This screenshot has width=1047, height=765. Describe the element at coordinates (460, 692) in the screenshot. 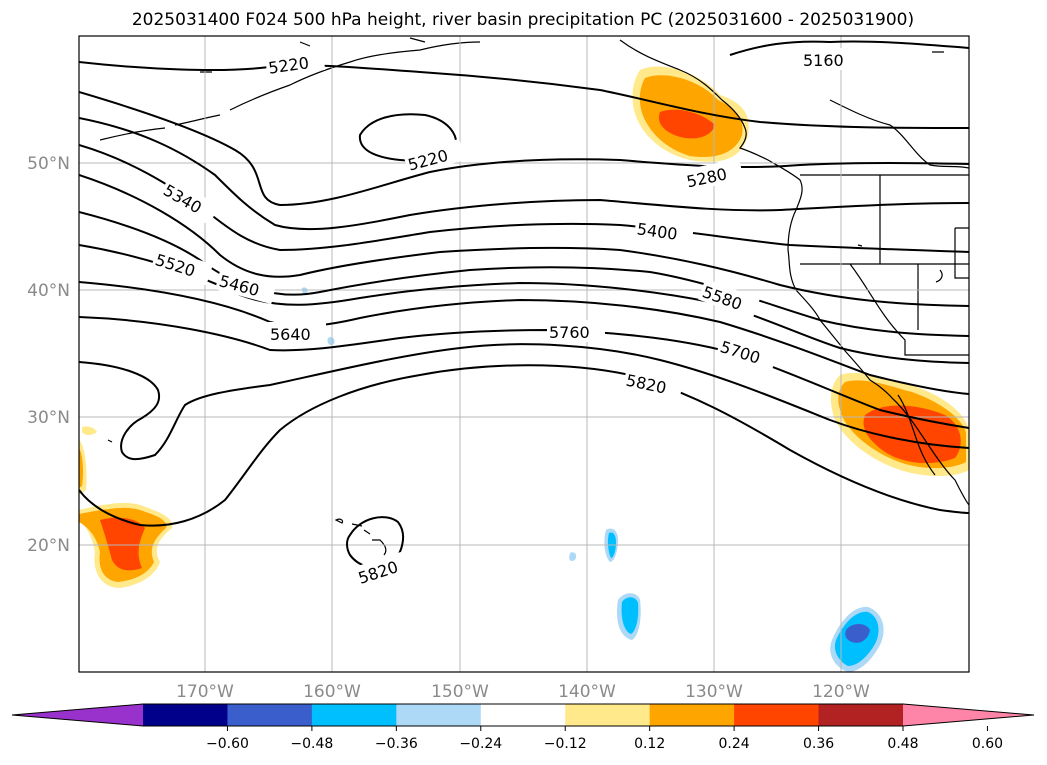

I see `lon-label: 150°W` at that location.